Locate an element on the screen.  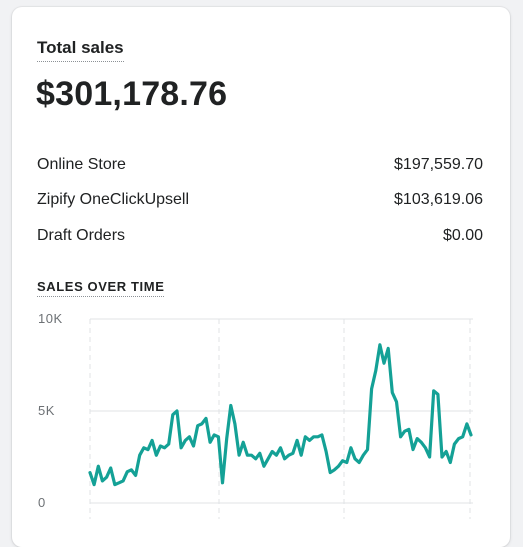
y-tick-label: 5K is located at coordinates (46, 410).